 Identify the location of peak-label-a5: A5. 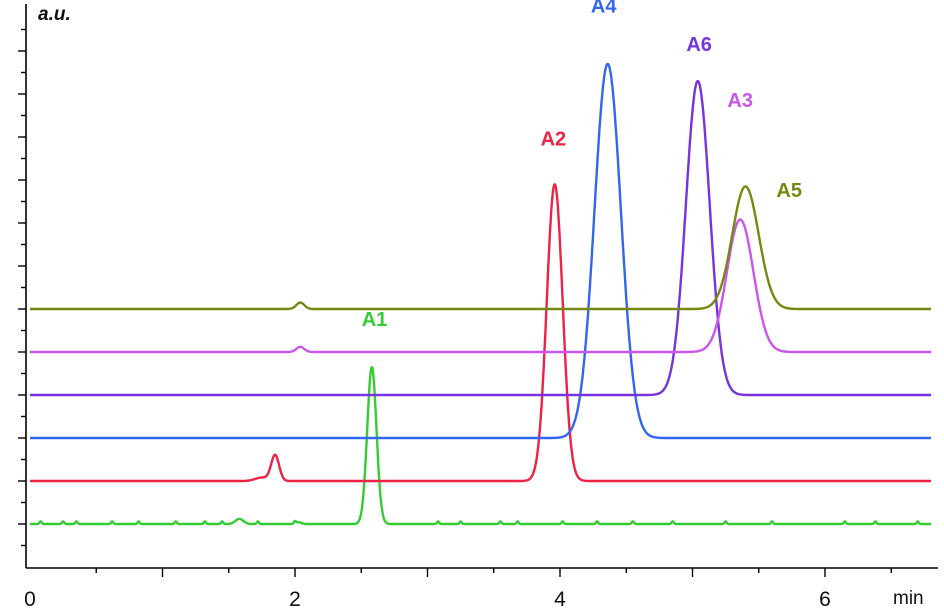
(789, 191).